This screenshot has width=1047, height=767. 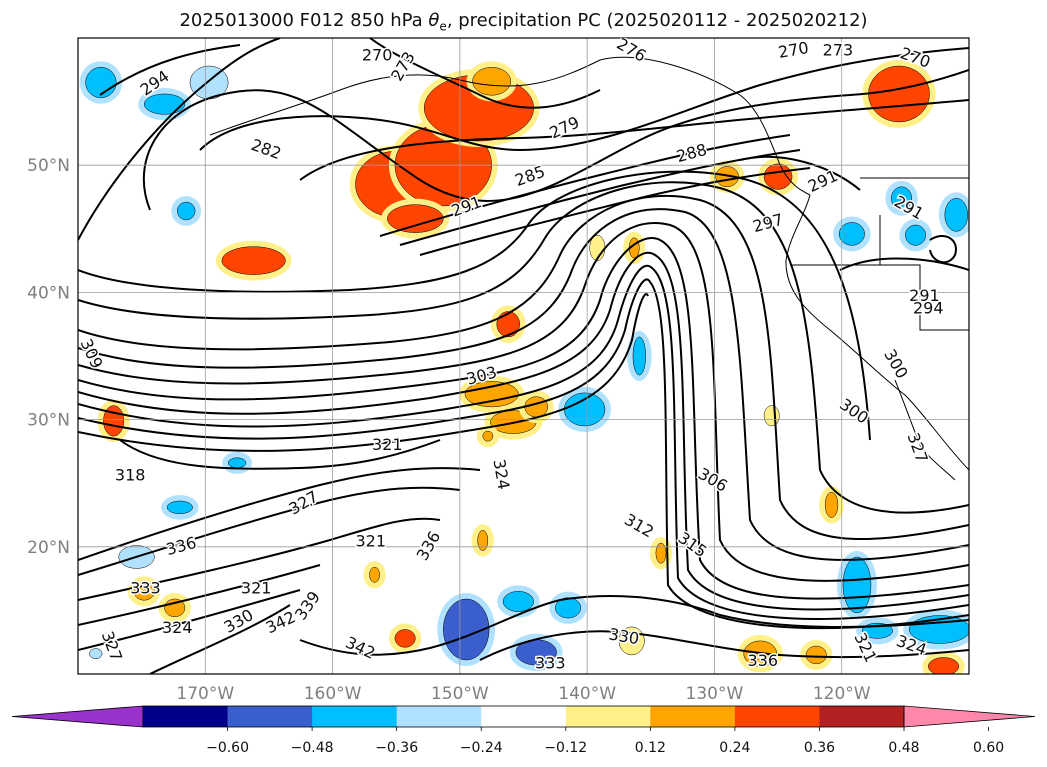 What do you see at coordinates (377, 55) in the screenshot?
I see `contour-value-label: 270` at bounding box center [377, 55].